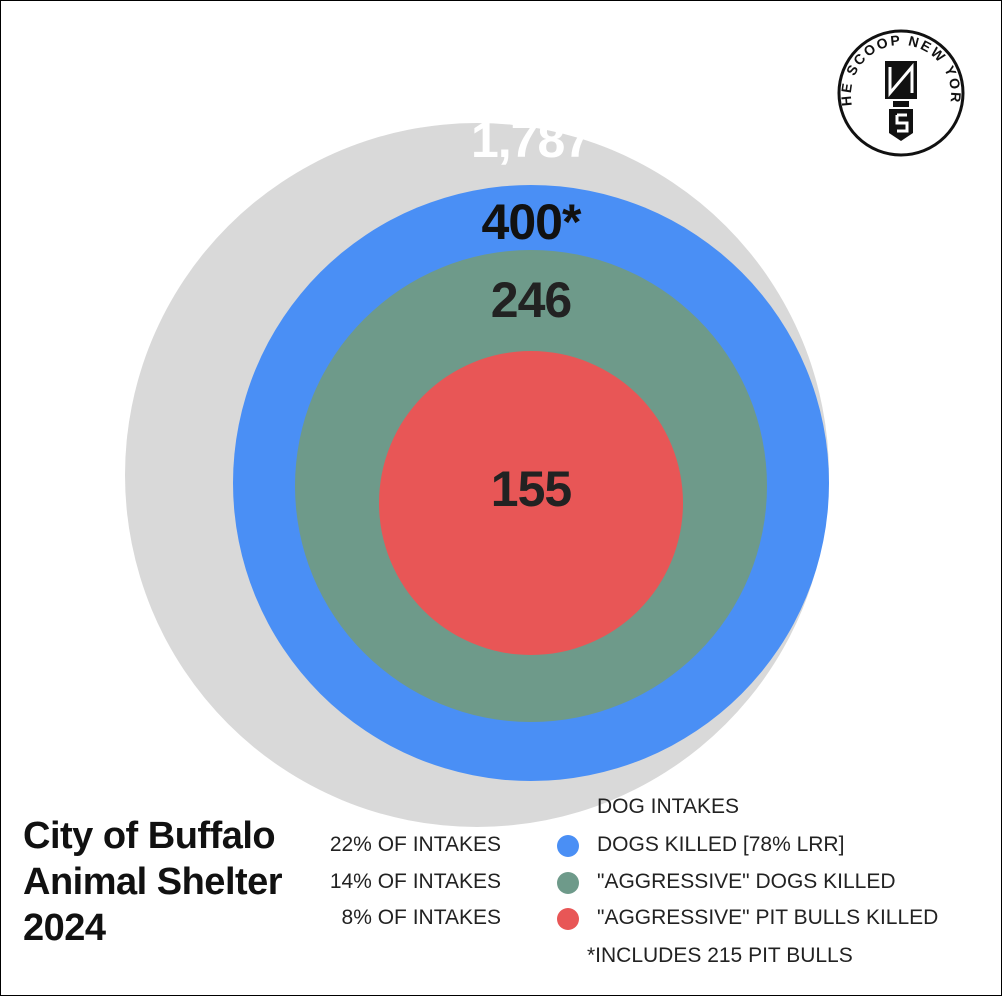  Describe the element at coordinates (531, 140) in the screenshot. I see `value-label-total-intakes: 1,787` at that location.